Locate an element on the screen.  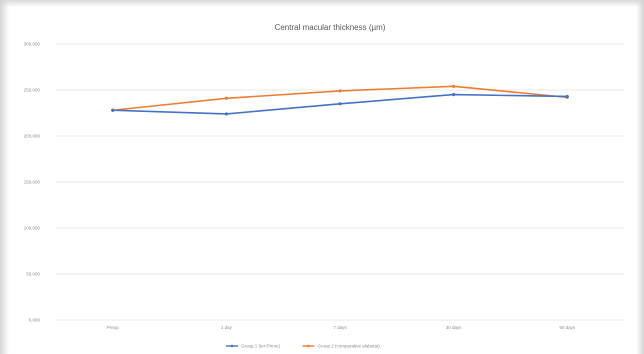
x-tick-label-4: 90 days is located at coordinates (567, 327).